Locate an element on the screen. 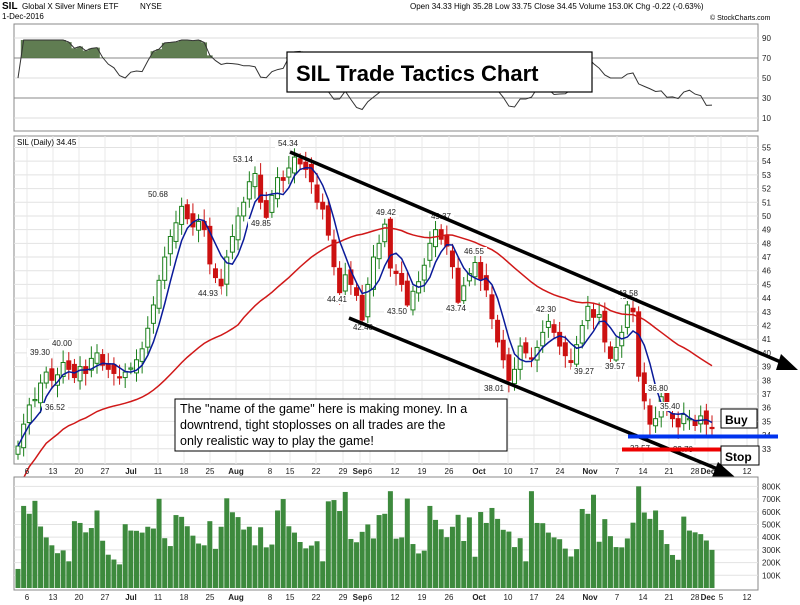  symbol-label: SIL is located at coordinates (10, 6).